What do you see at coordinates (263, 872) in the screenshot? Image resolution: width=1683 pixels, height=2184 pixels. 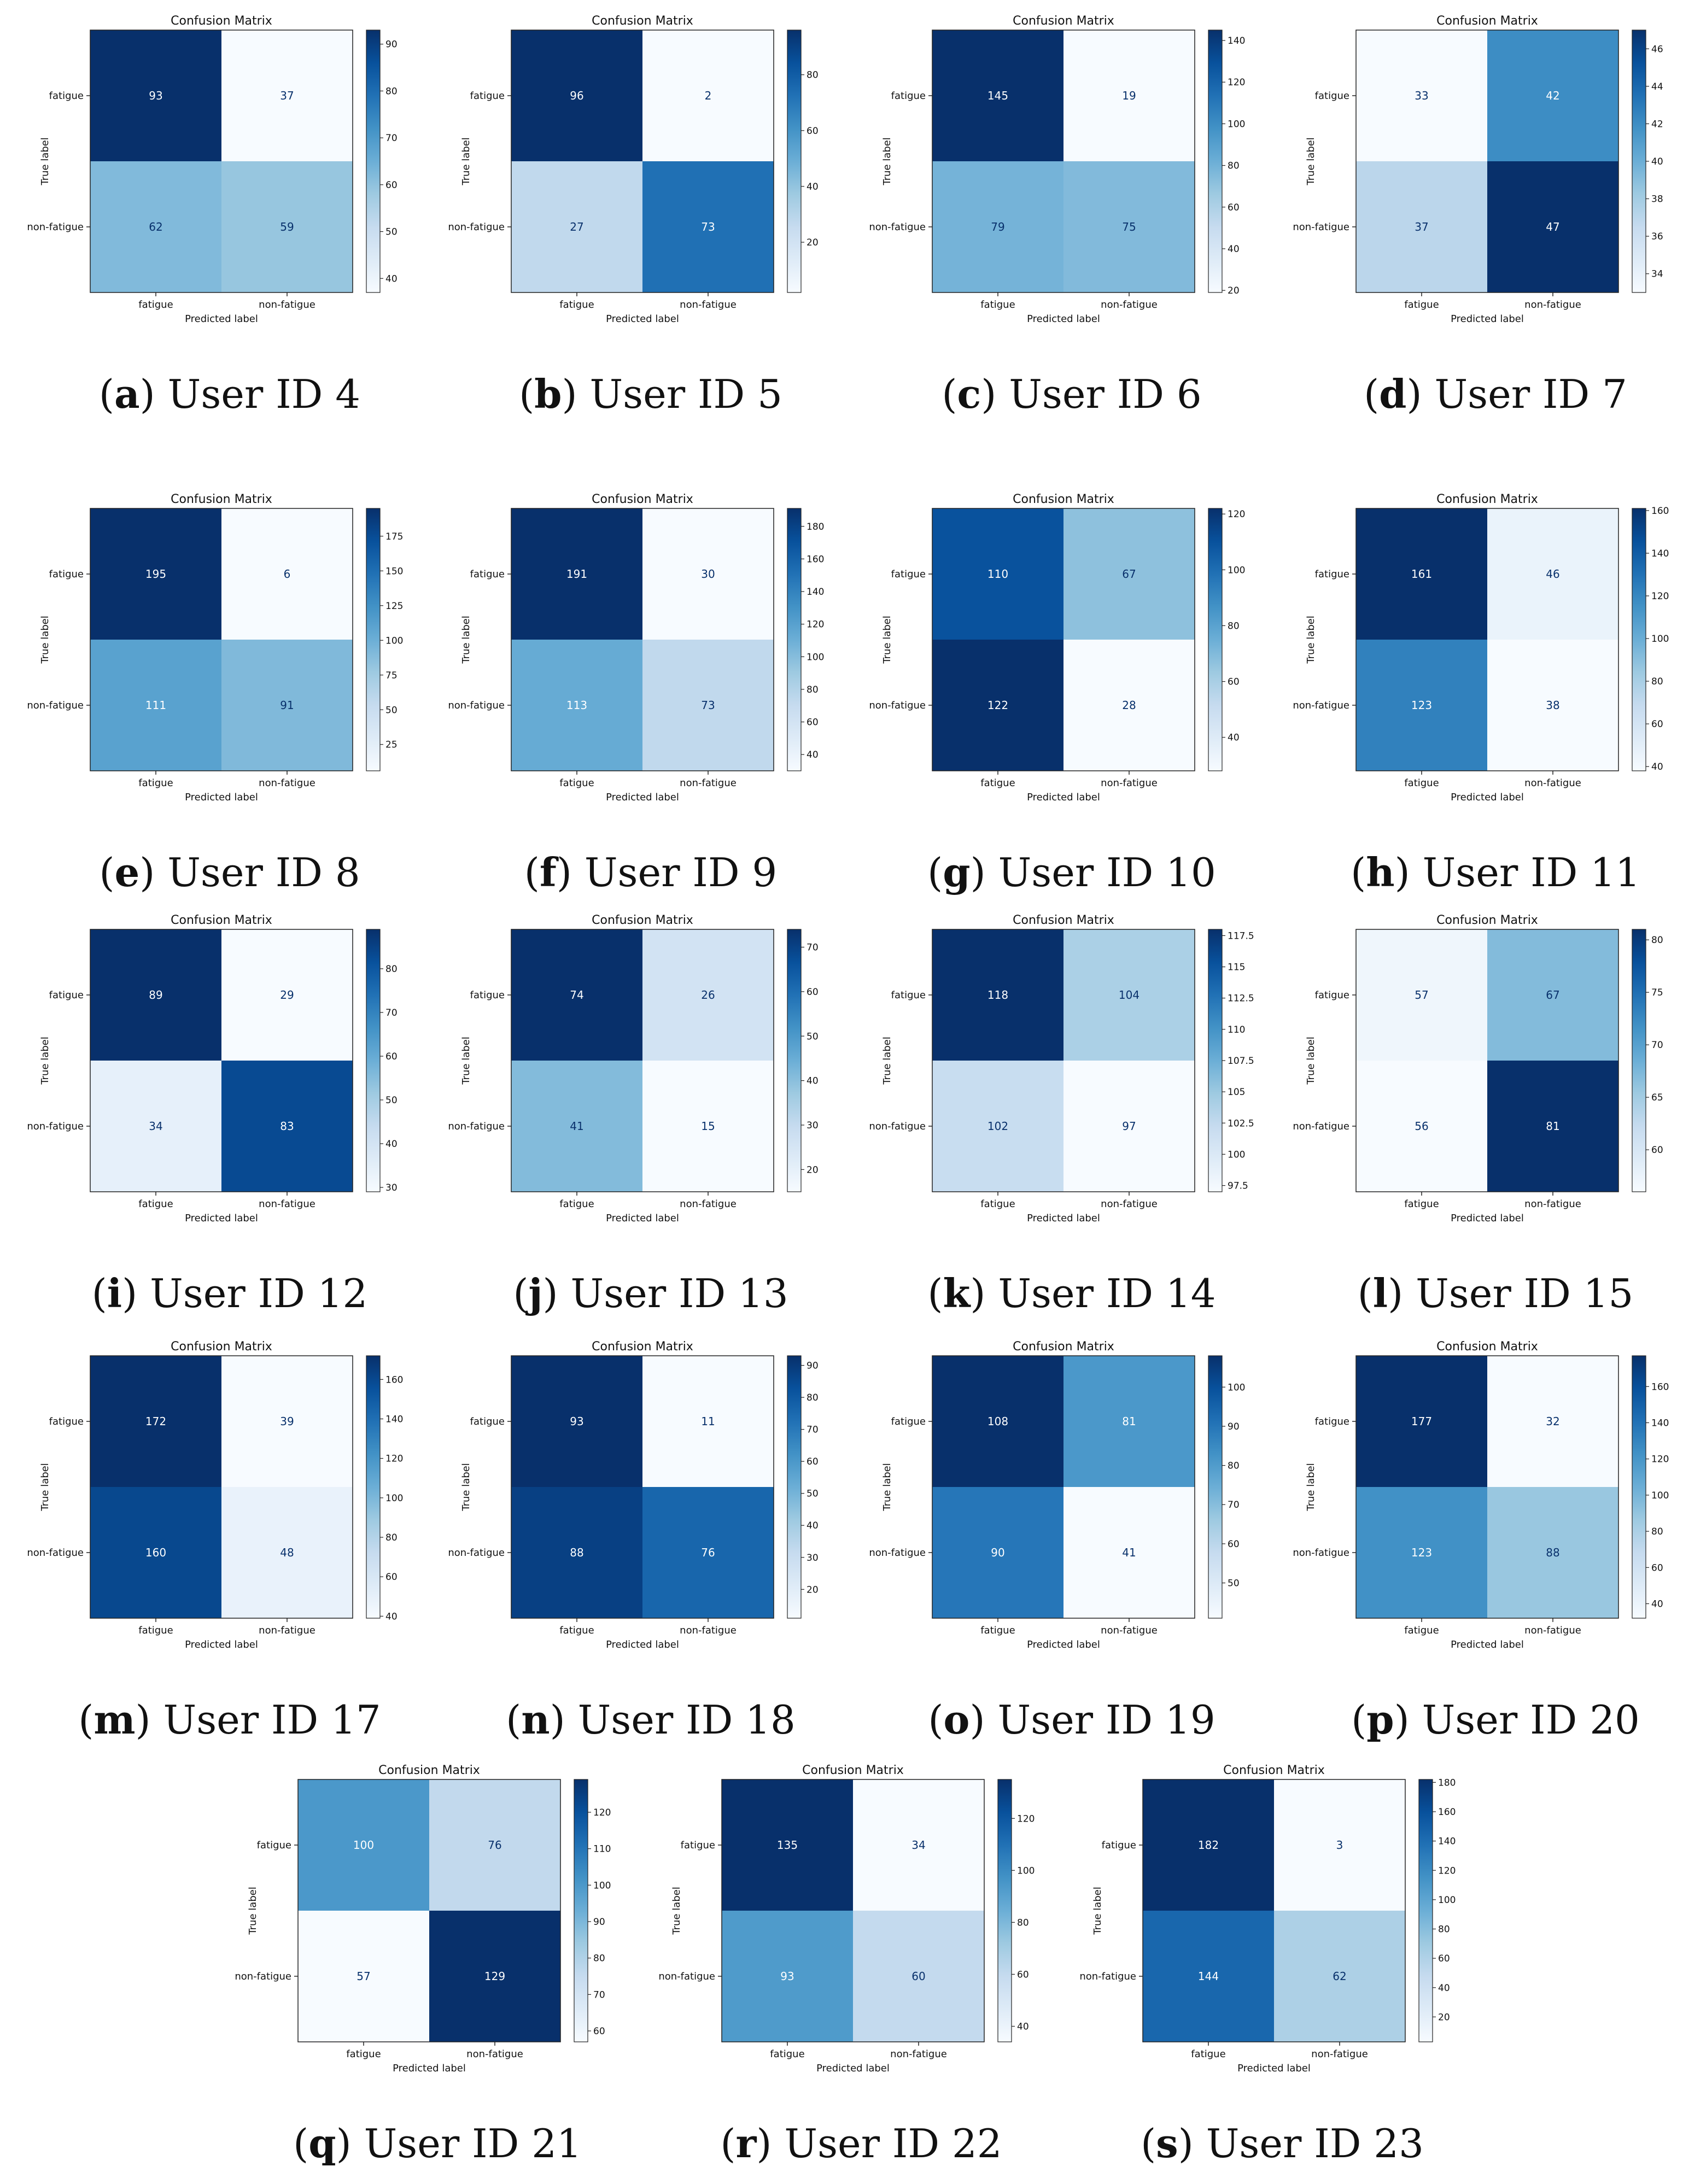 I see `subfigure-caption-text: User ID 8` at bounding box center [263, 872].